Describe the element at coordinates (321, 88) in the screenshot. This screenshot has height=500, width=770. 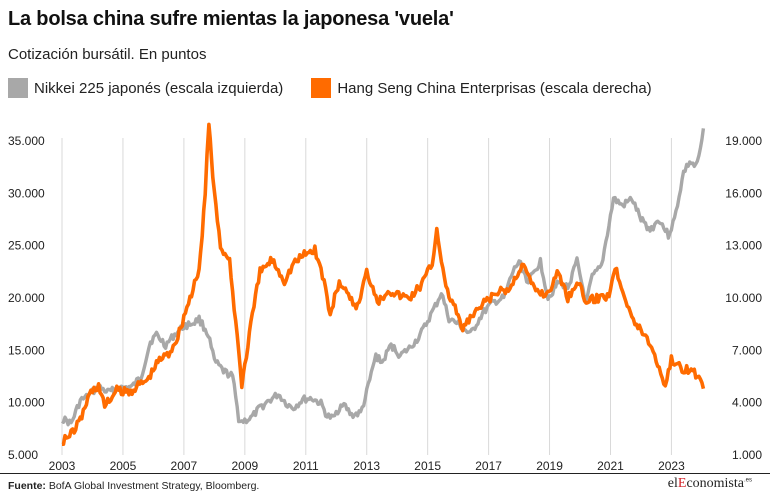
I see `legend-swatch-hscei` at that location.